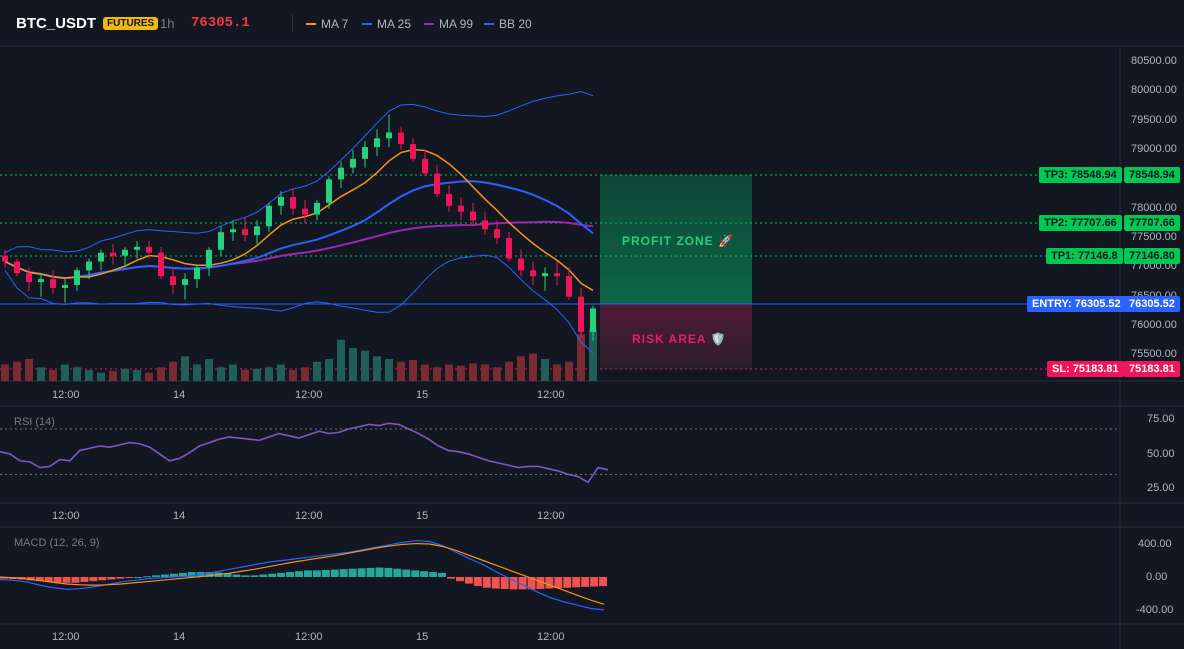 This screenshot has width=1184, height=649. I want to click on macd-title: MACD (12, 26, 9), so click(57, 543).